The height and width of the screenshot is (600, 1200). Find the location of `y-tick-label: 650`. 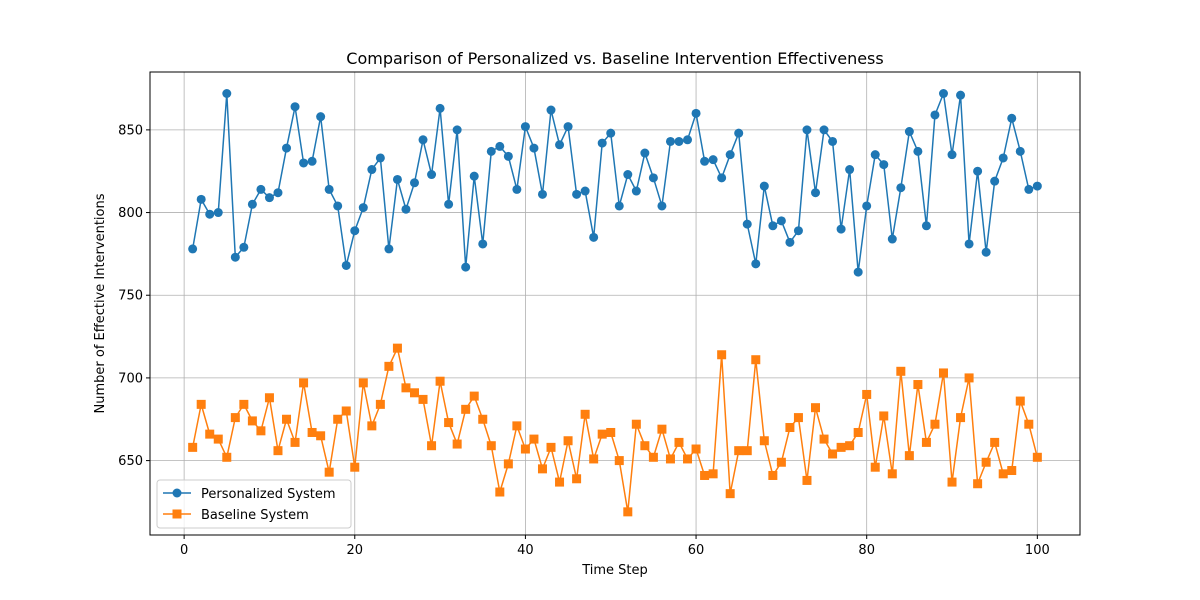

y-tick-label: 650 is located at coordinates (130, 461).